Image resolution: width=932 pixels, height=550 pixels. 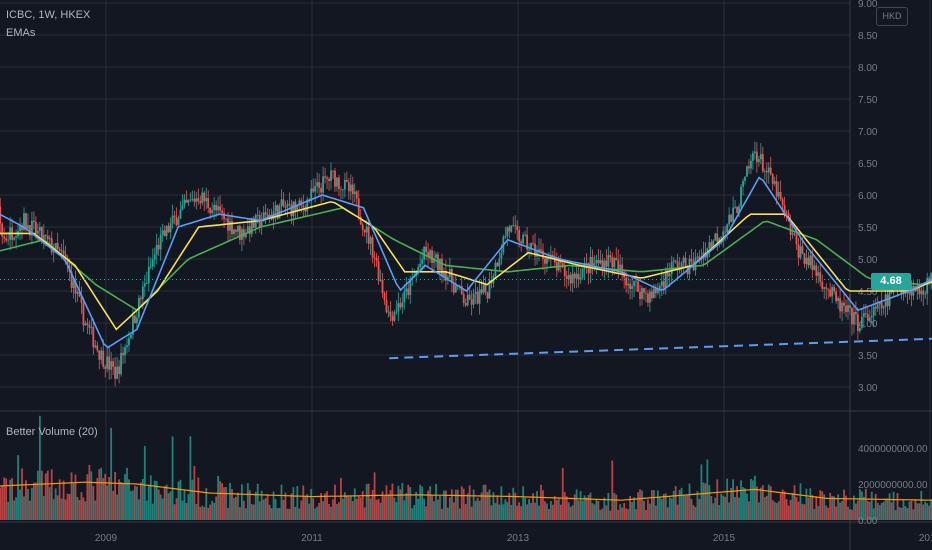 What do you see at coordinates (21, 33) in the screenshot?
I see `ema-study-legend: EMAs` at bounding box center [21, 33].